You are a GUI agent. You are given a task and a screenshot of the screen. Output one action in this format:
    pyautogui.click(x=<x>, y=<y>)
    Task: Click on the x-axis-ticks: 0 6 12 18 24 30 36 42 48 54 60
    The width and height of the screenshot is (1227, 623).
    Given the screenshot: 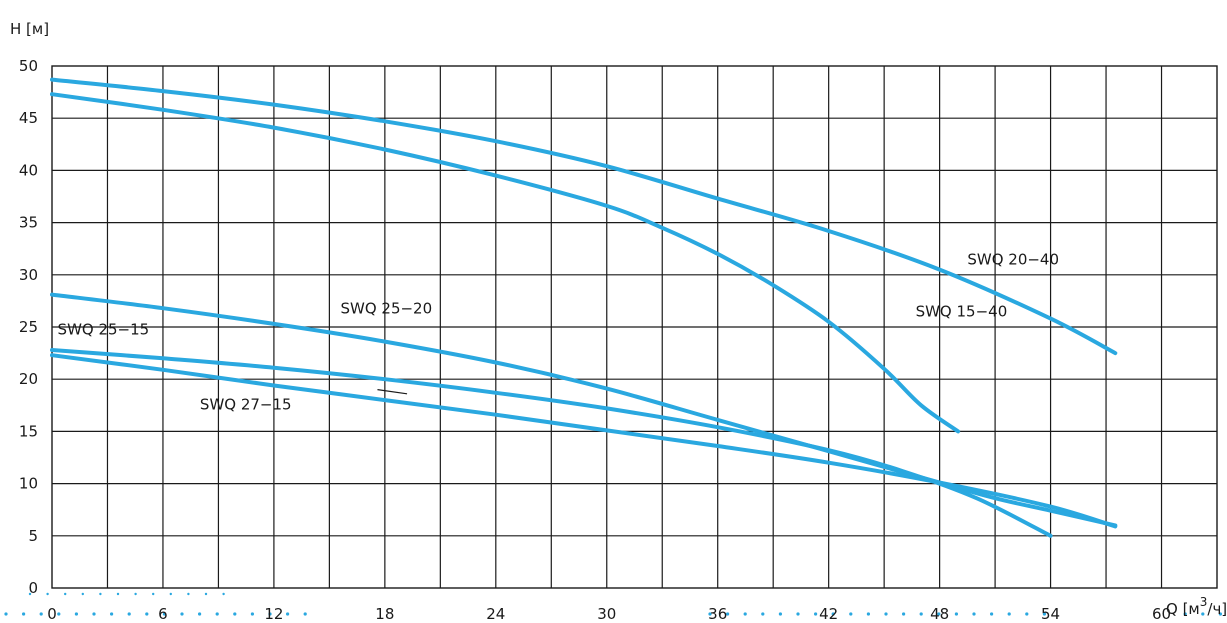 What is the action you would take?
    pyautogui.click(x=609, y=614)
    